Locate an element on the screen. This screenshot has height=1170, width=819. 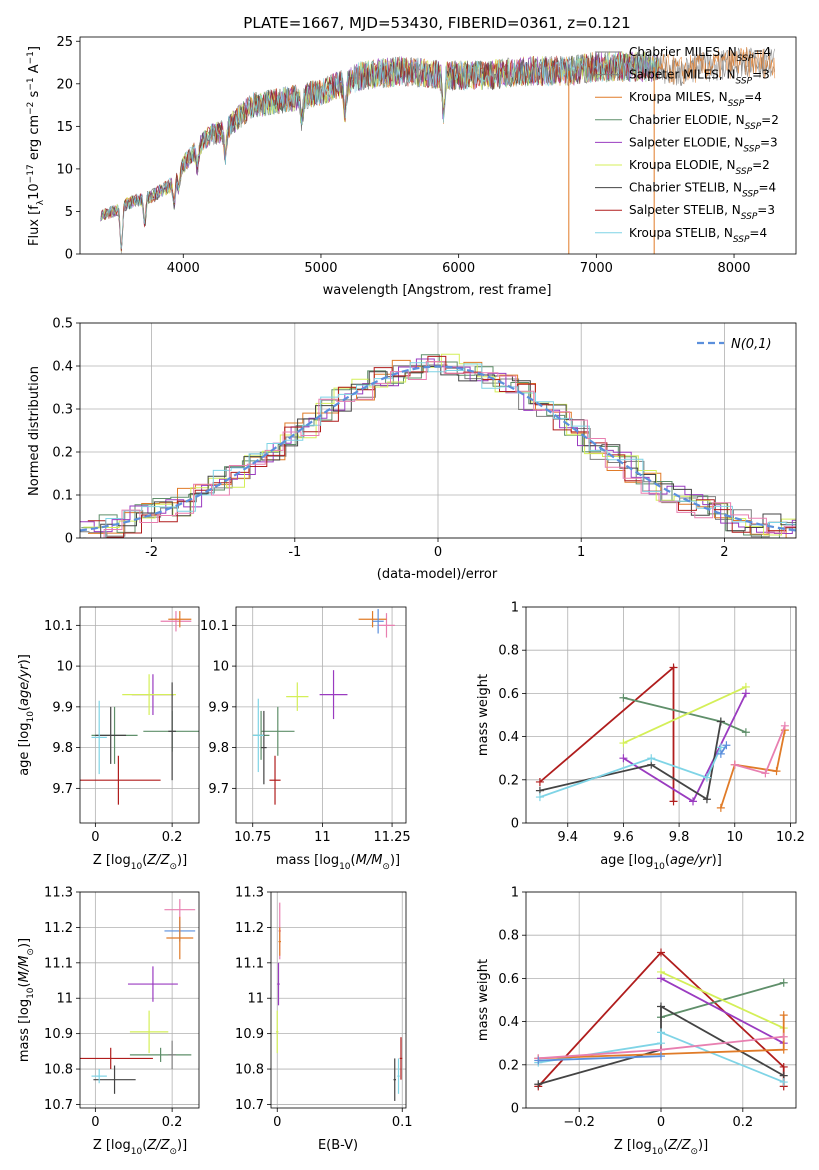
x-tick-label: −0.2 is located at coordinates (579, 1122).